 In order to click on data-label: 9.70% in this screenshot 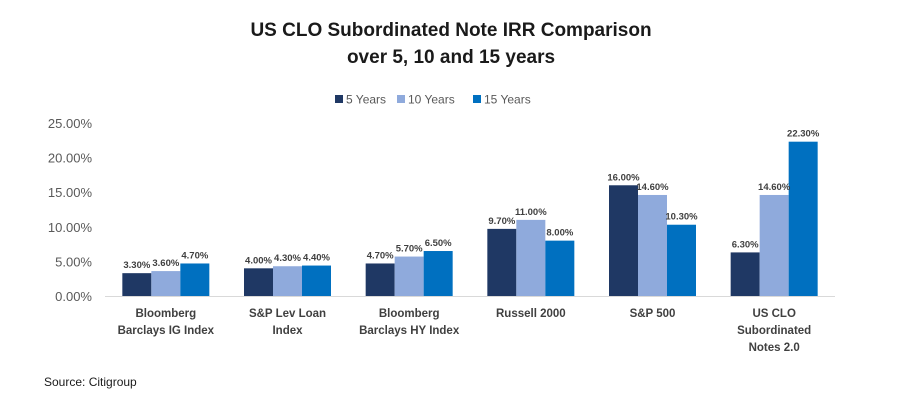, I will do `click(501, 221)`.